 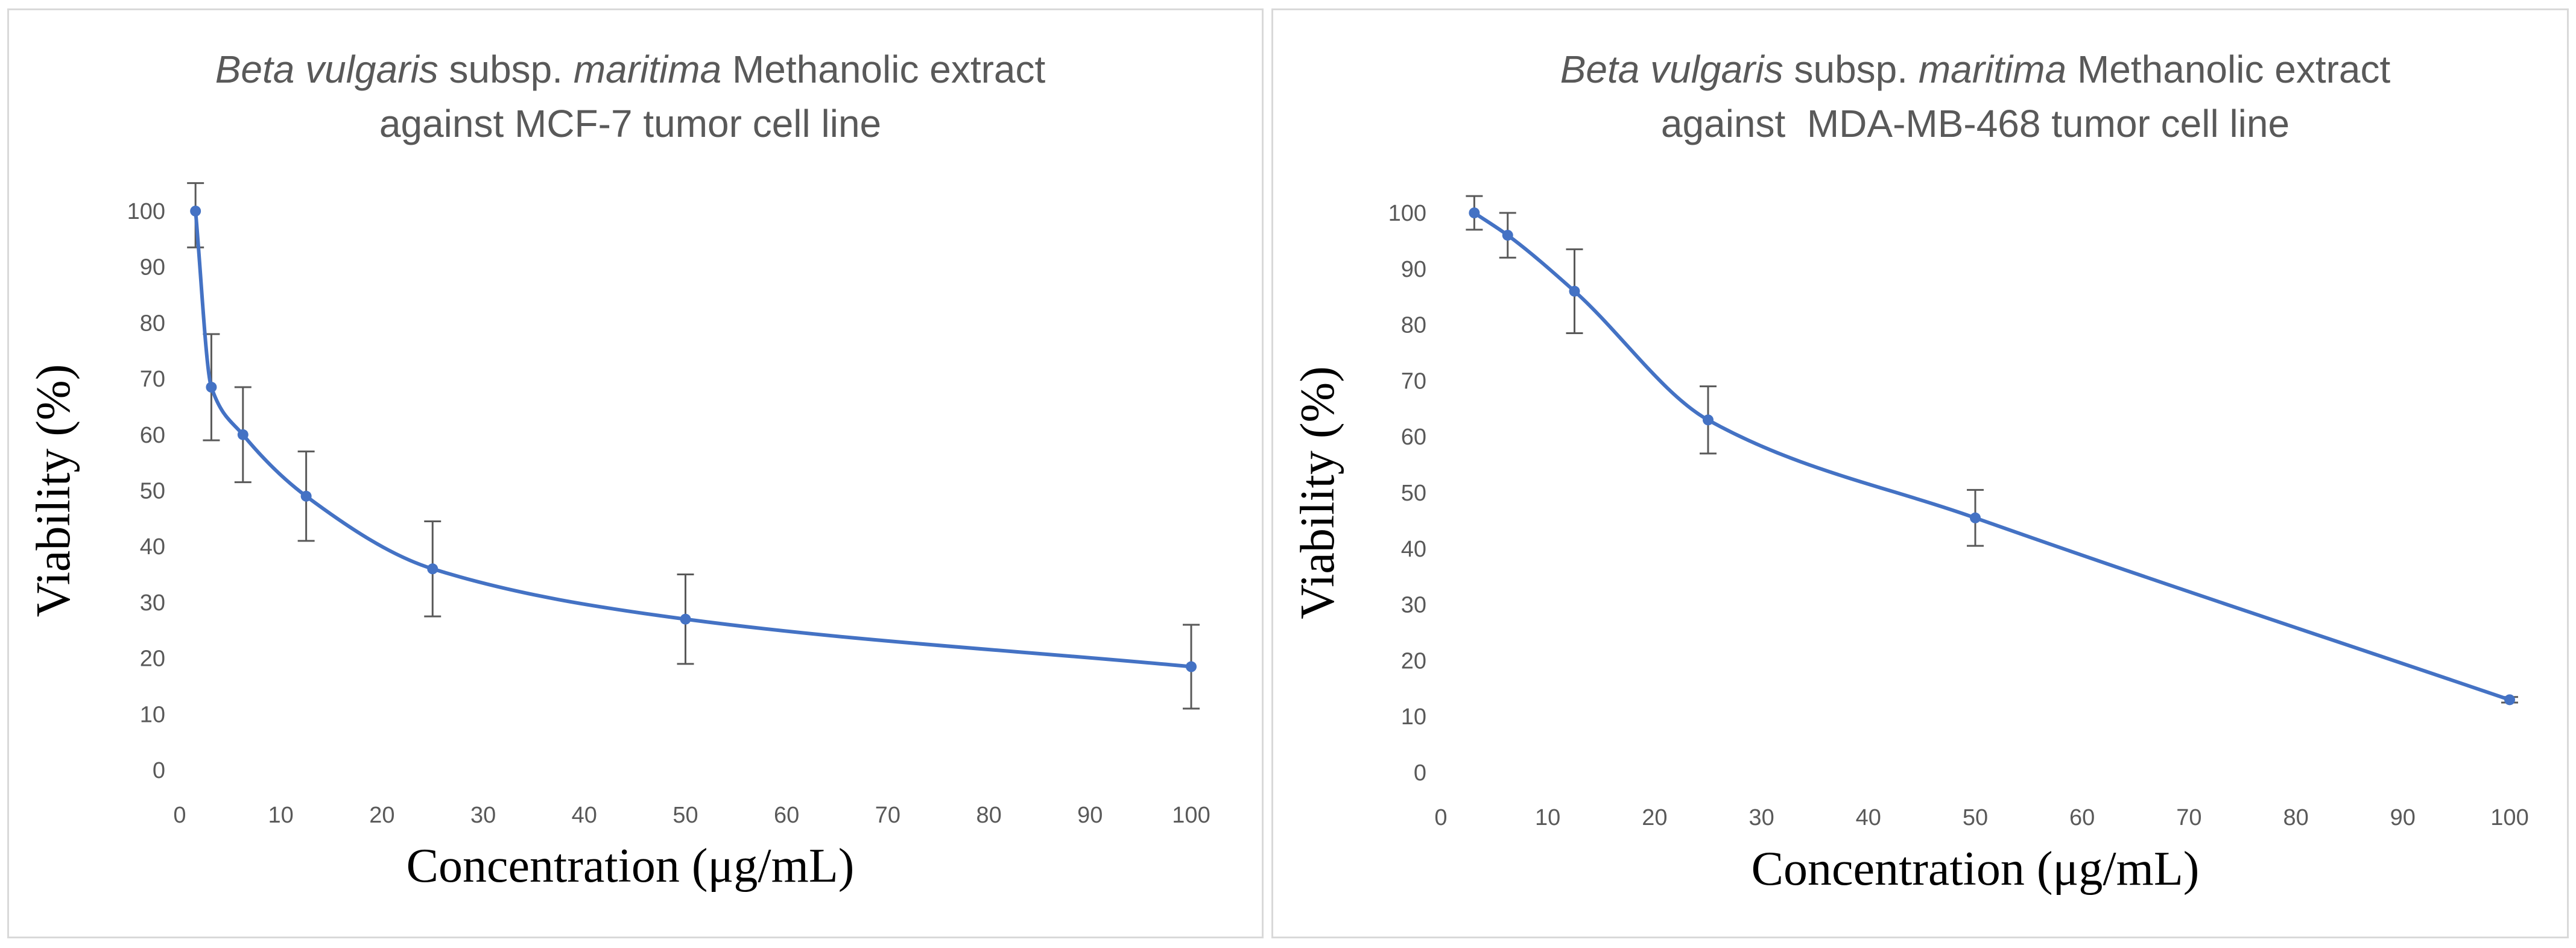 What do you see at coordinates (152, 491) in the screenshot?
I see `chart1-ytick-label: 50` at bounding box center [152, 491].